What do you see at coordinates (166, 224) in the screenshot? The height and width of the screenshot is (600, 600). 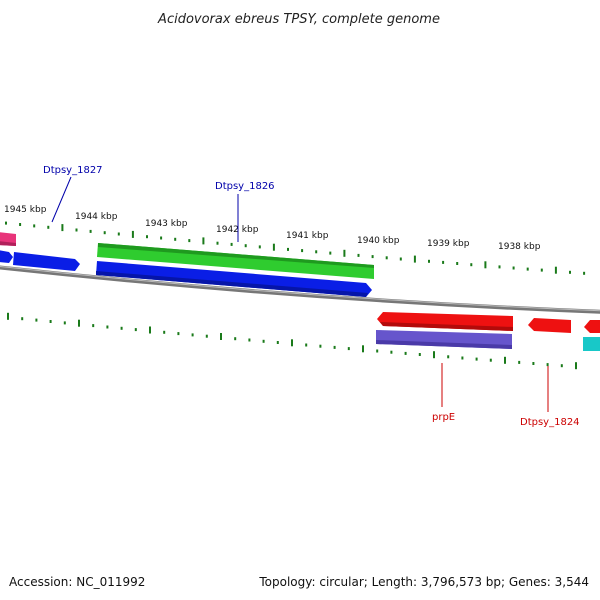 I see `scale-label-1943: 1943 kbp` at bounding box center [166, 224].